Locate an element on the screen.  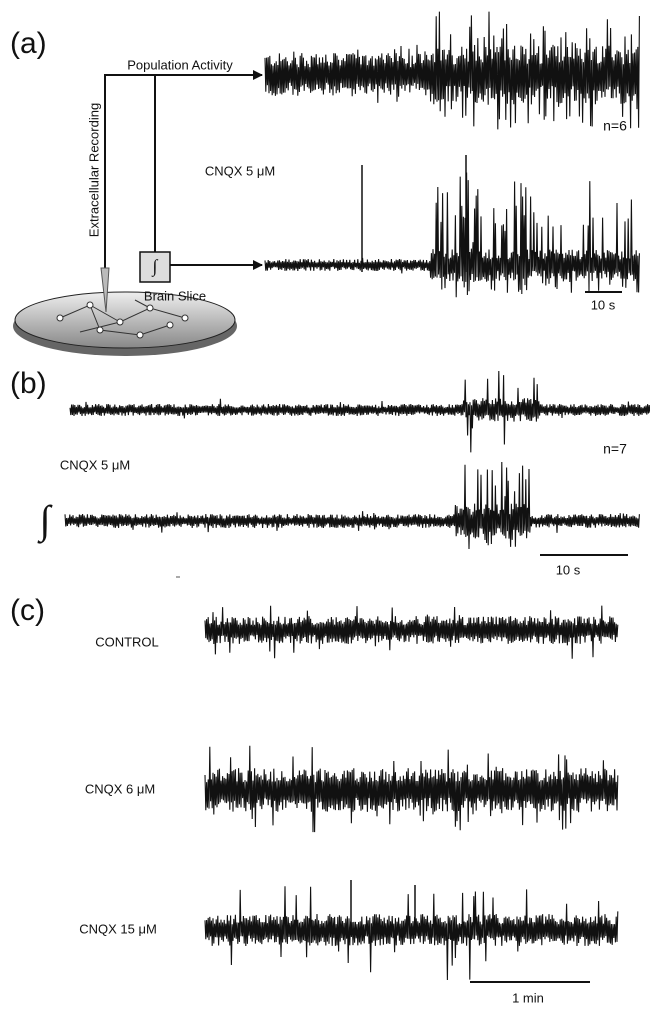
panel-label: (b) is located at coordinates (28, 383).